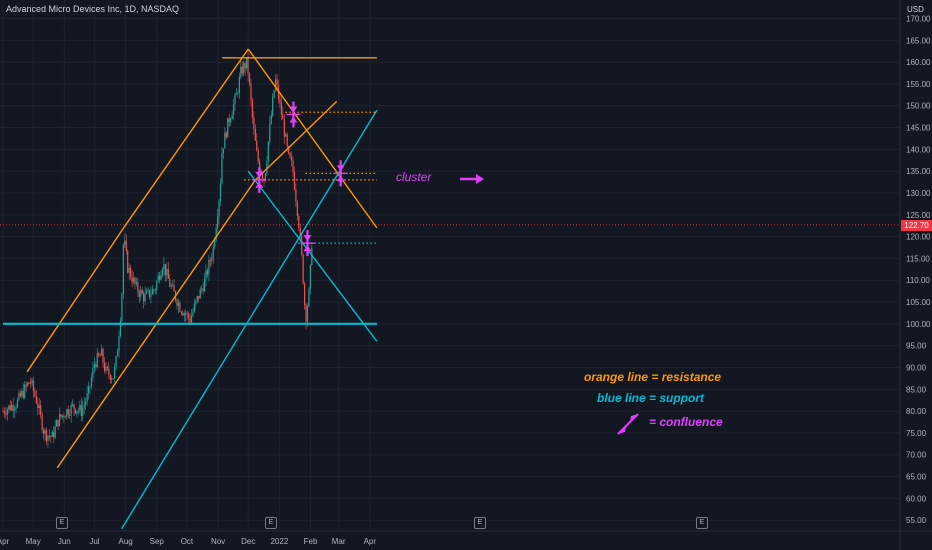 Image resolution: width=932 pixels, height=550 pixels. I want to click on x-tick-label: May, so click(33, 541).